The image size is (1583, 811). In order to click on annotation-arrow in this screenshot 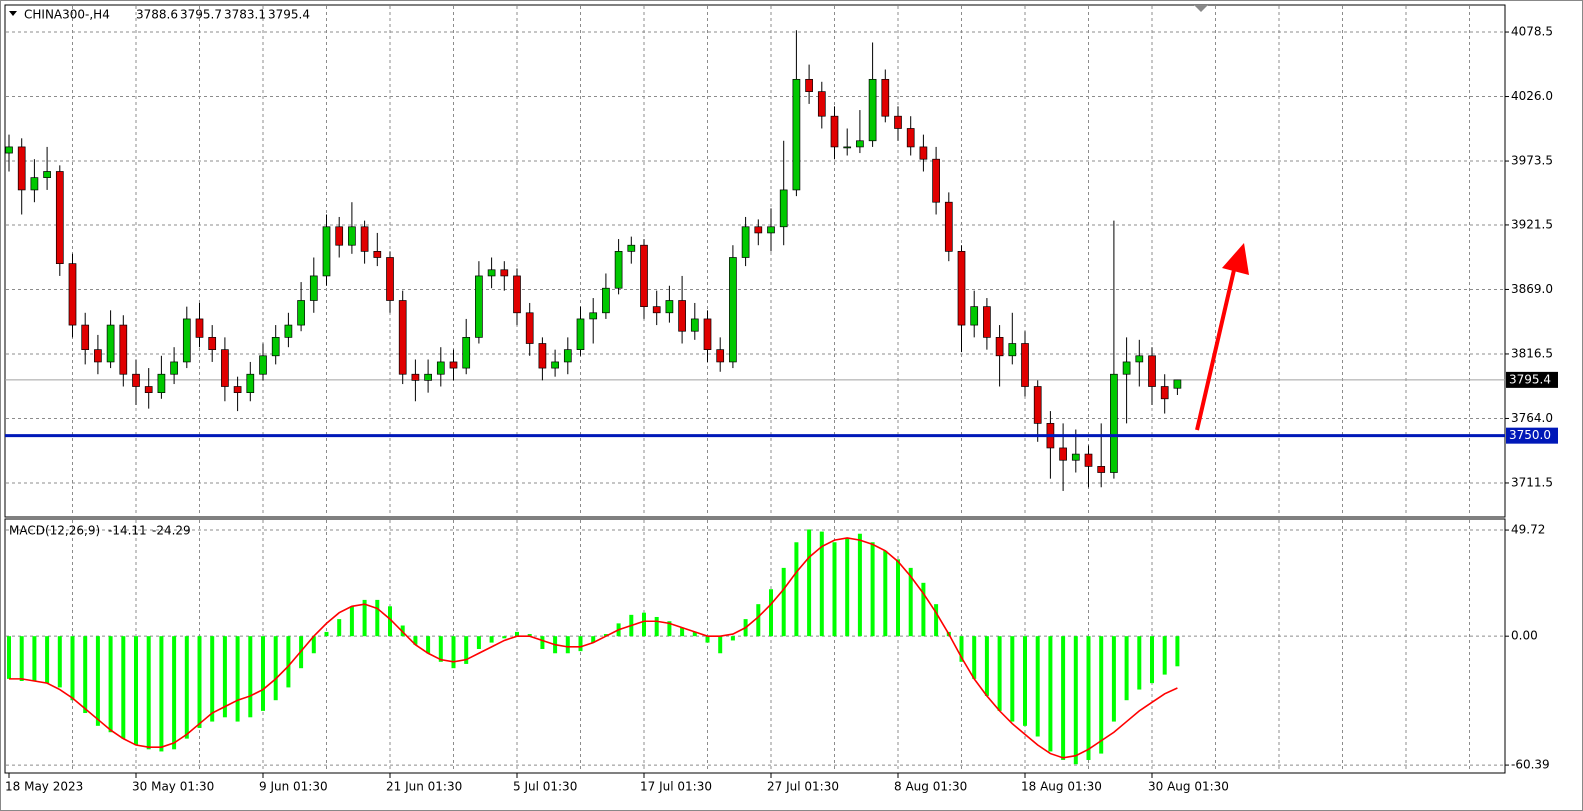, I will do `click(1215, 350)`.